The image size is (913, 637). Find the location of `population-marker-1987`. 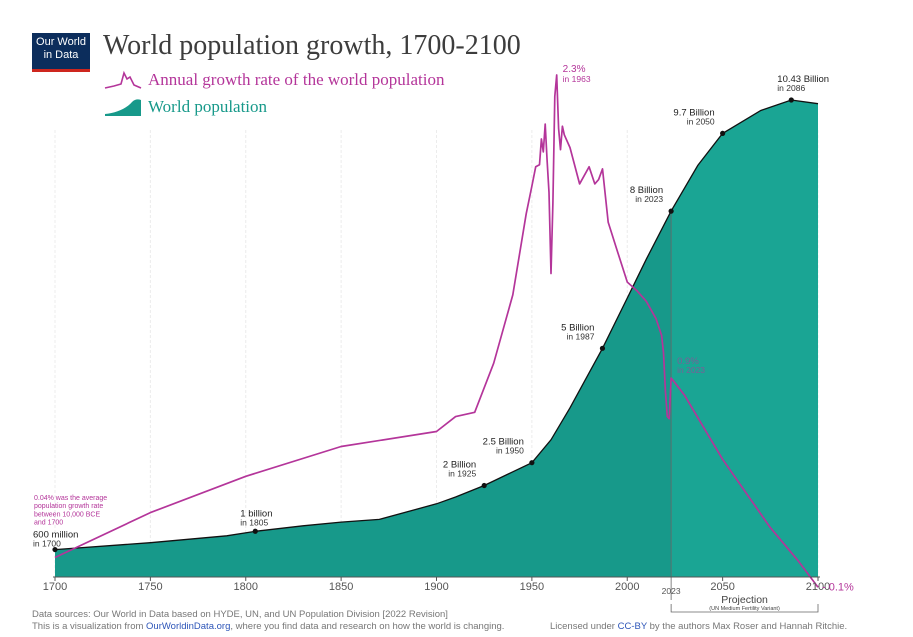

population-marker-1987 is located at coordinates (602, 348).